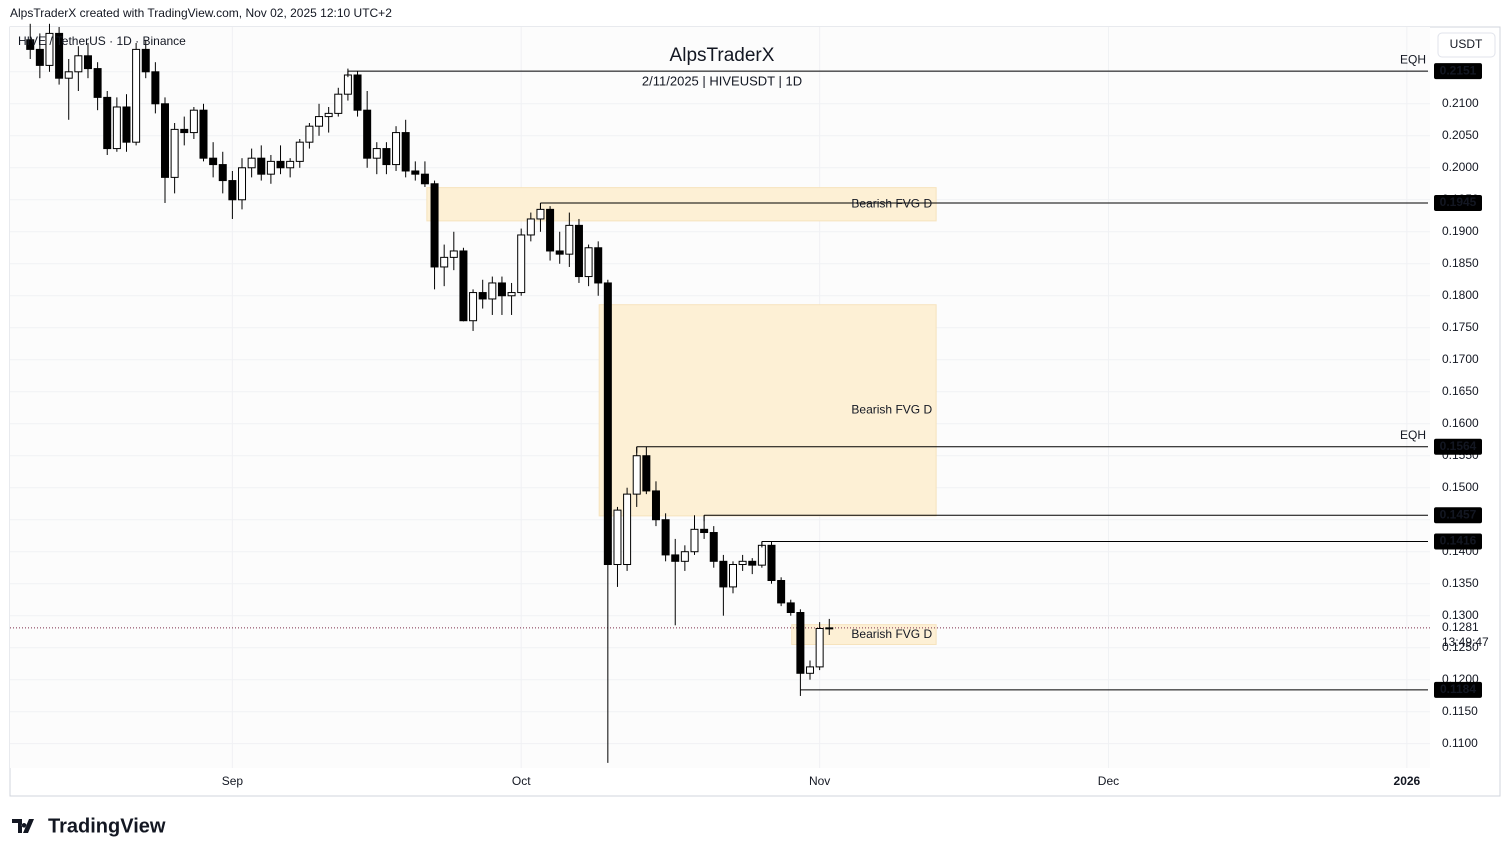  Describe the element at coordinates (1460, 487) in the screenshot. I see `y-tick-label: 0.1500` at that location.